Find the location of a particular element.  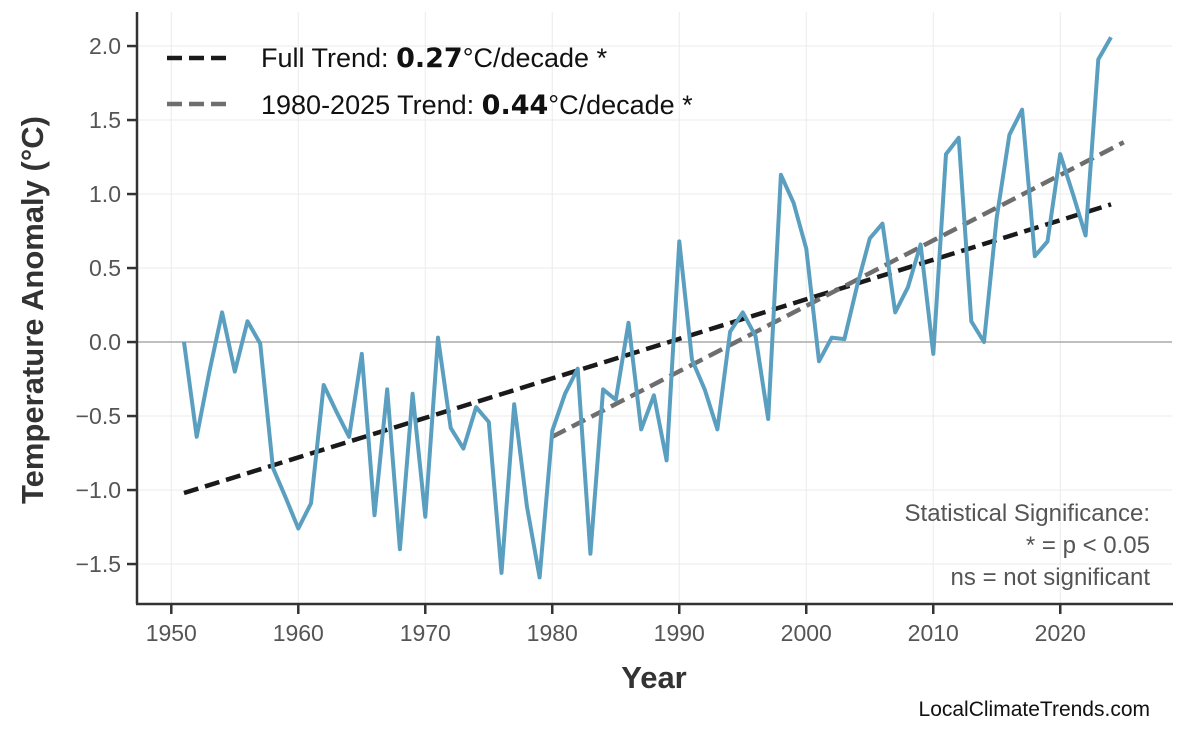

y-tick-label: 0.0 is located at coordinates (105, 342).